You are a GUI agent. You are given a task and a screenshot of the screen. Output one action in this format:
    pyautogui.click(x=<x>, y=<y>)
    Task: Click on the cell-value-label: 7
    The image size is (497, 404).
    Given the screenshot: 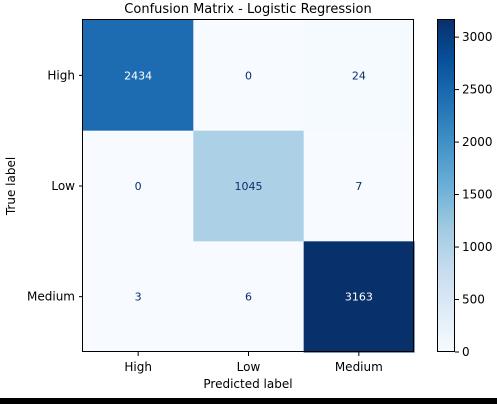 What is the action you would take?
    pyautogui.click(x=358, y=186)
    